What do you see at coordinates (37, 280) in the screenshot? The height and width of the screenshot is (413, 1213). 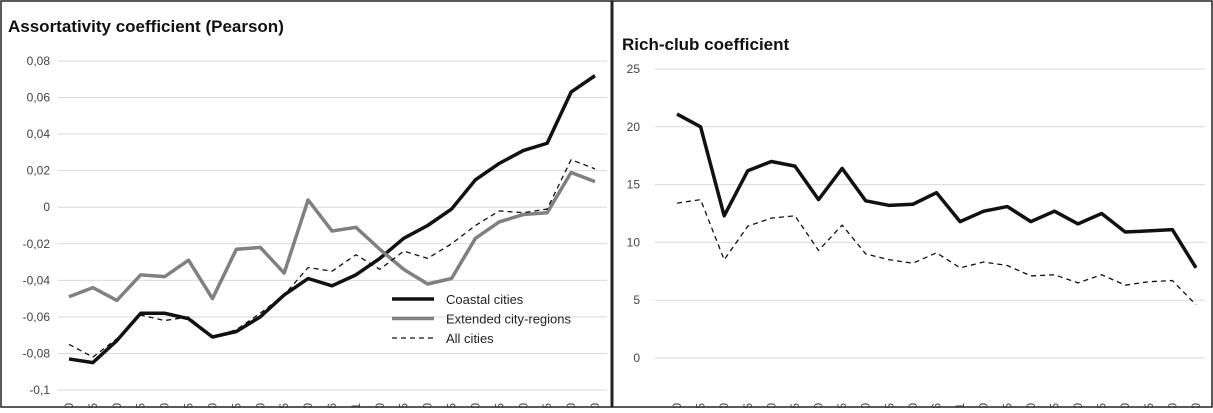 I see `y-tick-label: -0,04` at bounding box center [37, 280].